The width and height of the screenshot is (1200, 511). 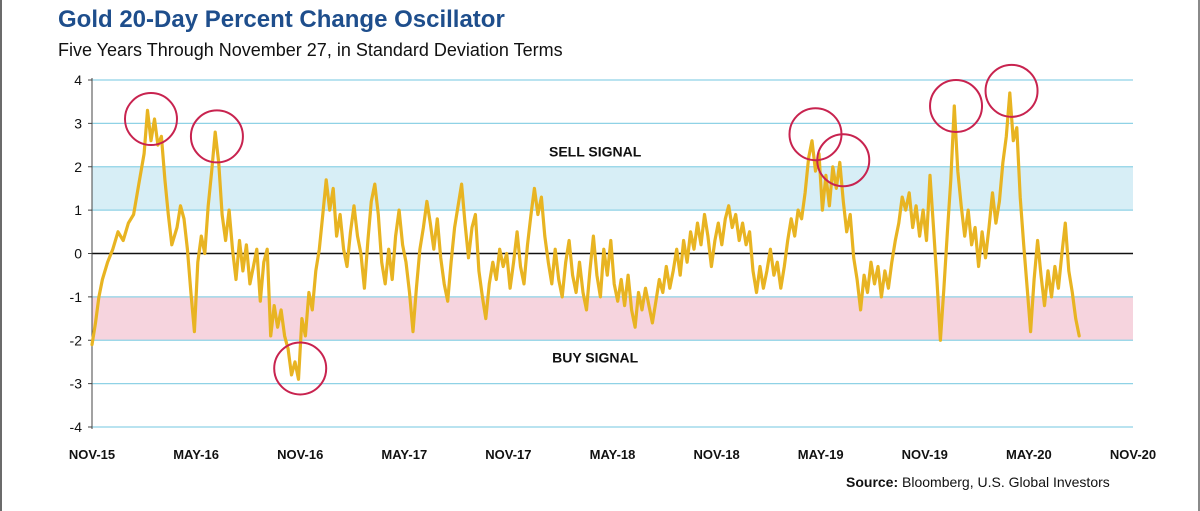 I want to click on y-tick-label: -3, so click(x=76, y=384).